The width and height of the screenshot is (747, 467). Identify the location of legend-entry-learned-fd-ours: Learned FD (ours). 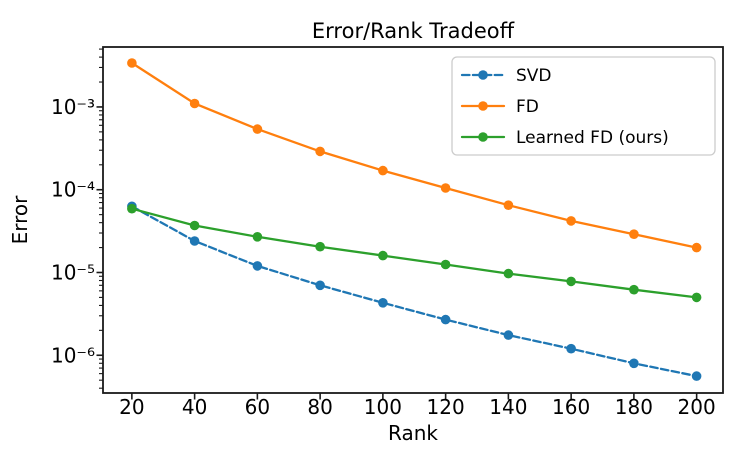
(564, 138).